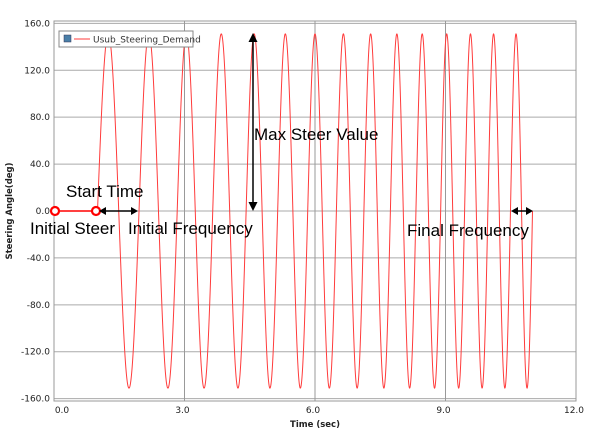  Describe the element at coordinates (147, 41) in the screenshot. I see `legend-entry: Usub_Steering_Demand` at that location.